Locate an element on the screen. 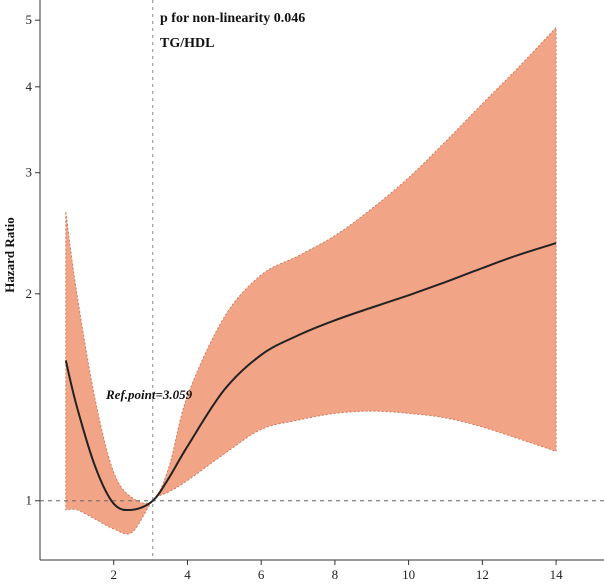 This screenshot has width=604, height=586. reference-point-label: Ref.point=3.059 is located at coordinates (149, 394).